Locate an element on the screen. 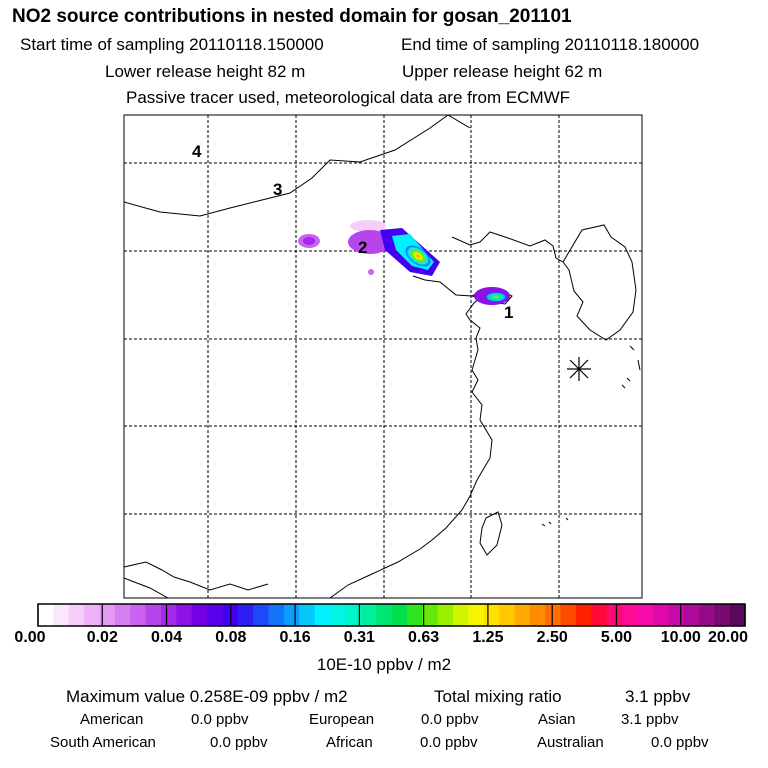 This screenshot has height=768, width=768. region-label-3: 3 is located at coordinates (277, 189).